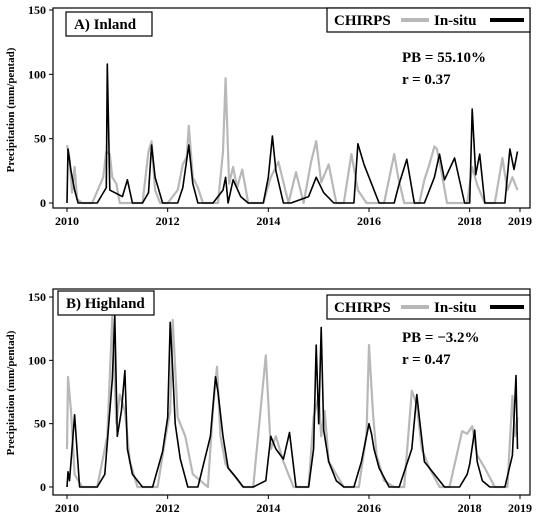 This screenshot has width=550, height=517. What do you see at coordinates (426, 360) in the screenshot?
I see `stat-r-b: r = 0.47` at bounding box center [426, 360].